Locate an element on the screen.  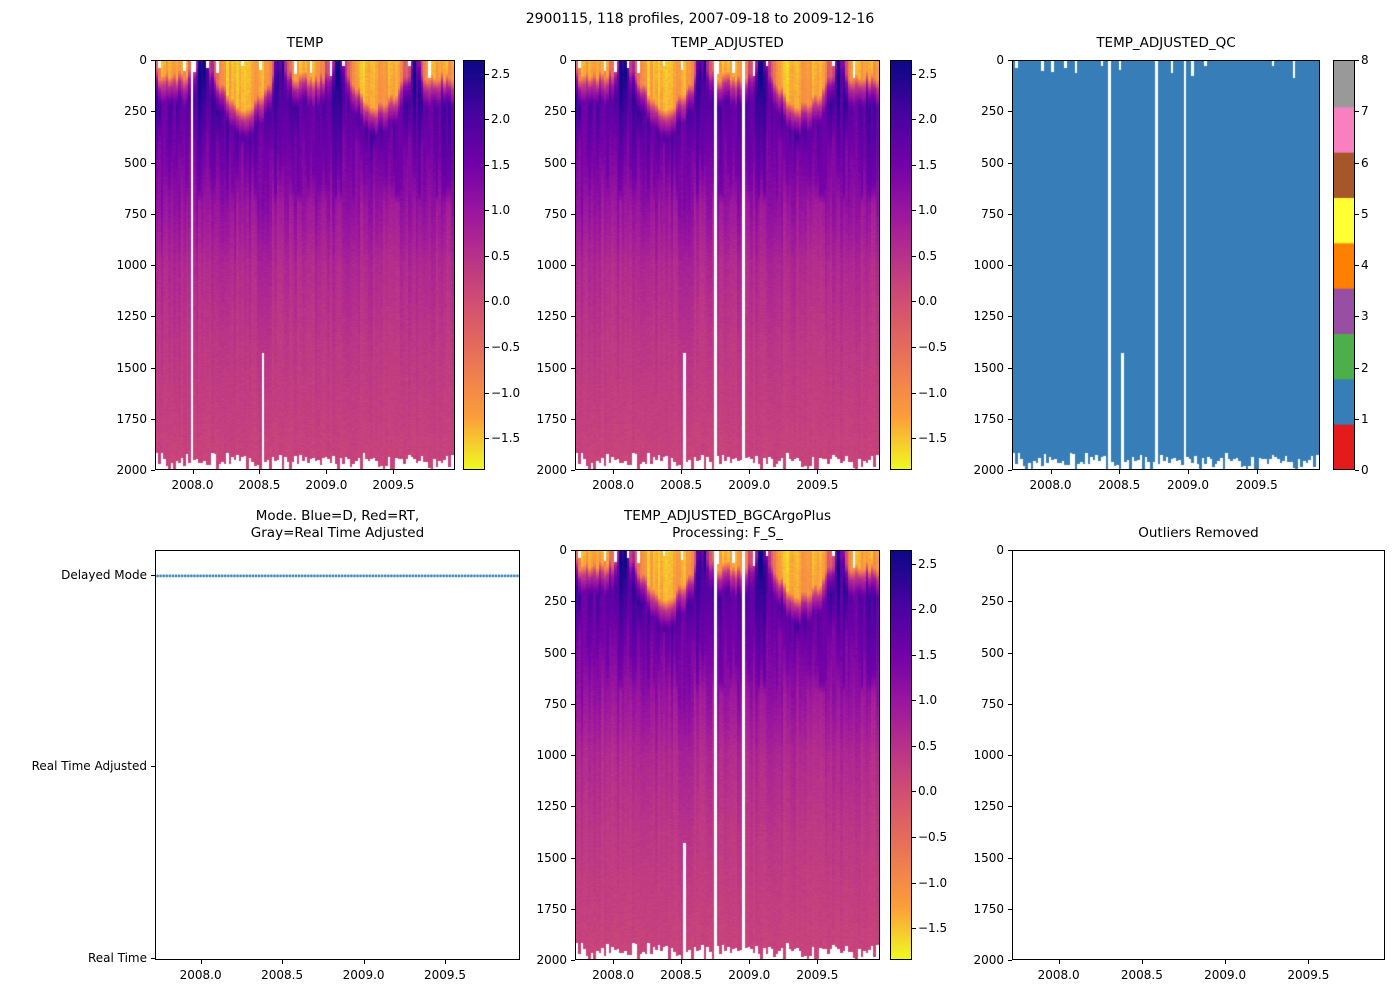
temp-adjusted-colorbar is located at coordinates (901, 265).